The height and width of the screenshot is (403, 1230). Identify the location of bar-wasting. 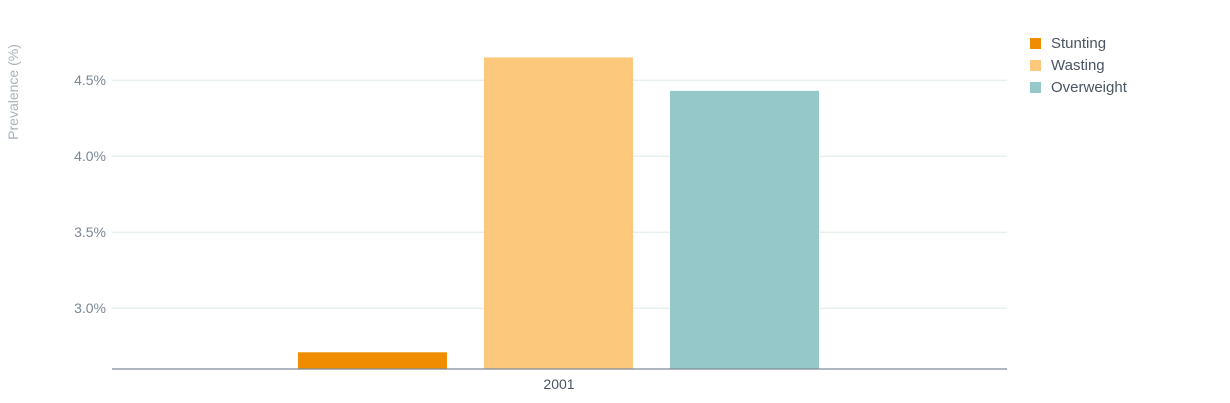
(558, 213).